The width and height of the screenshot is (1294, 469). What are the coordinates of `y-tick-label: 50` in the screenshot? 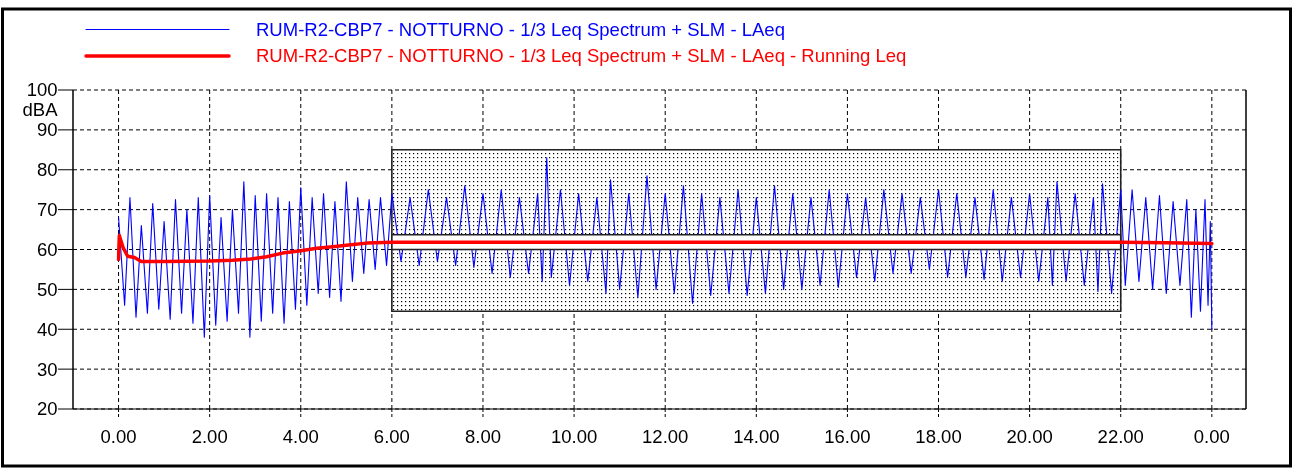 It's located at (47, 289).